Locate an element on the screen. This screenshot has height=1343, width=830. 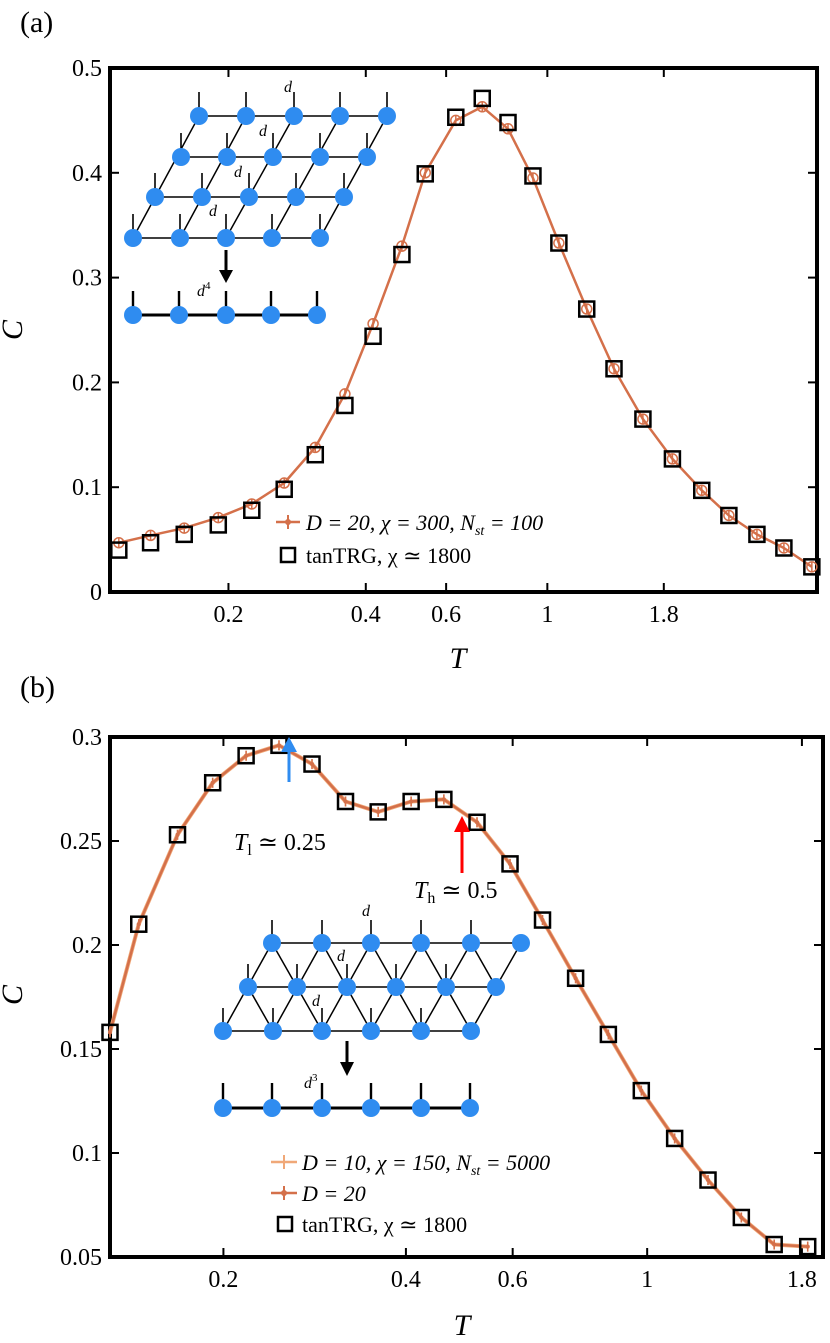
triangular-lattice-bonds is located at coordinates (372, 987).